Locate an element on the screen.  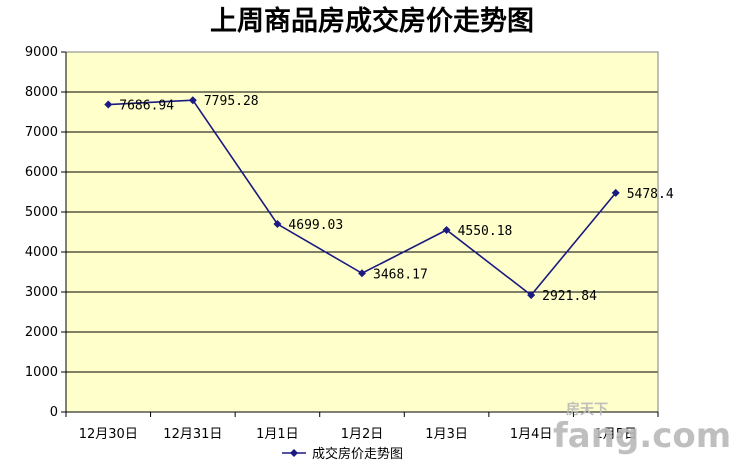
y-tick-label: 4000 is located at coordinates (41, 252).